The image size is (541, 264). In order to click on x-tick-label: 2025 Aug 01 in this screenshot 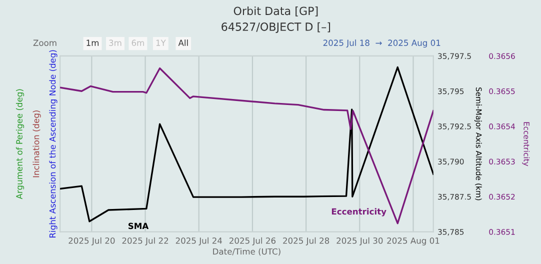, I will do `click(413, 241)`.